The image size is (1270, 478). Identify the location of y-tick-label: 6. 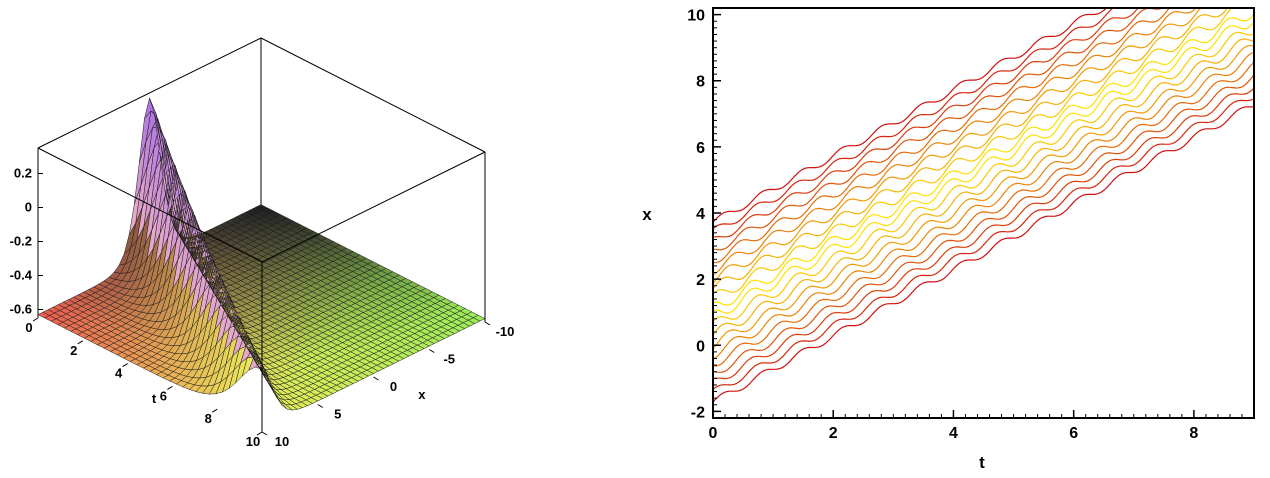
(700, 148).